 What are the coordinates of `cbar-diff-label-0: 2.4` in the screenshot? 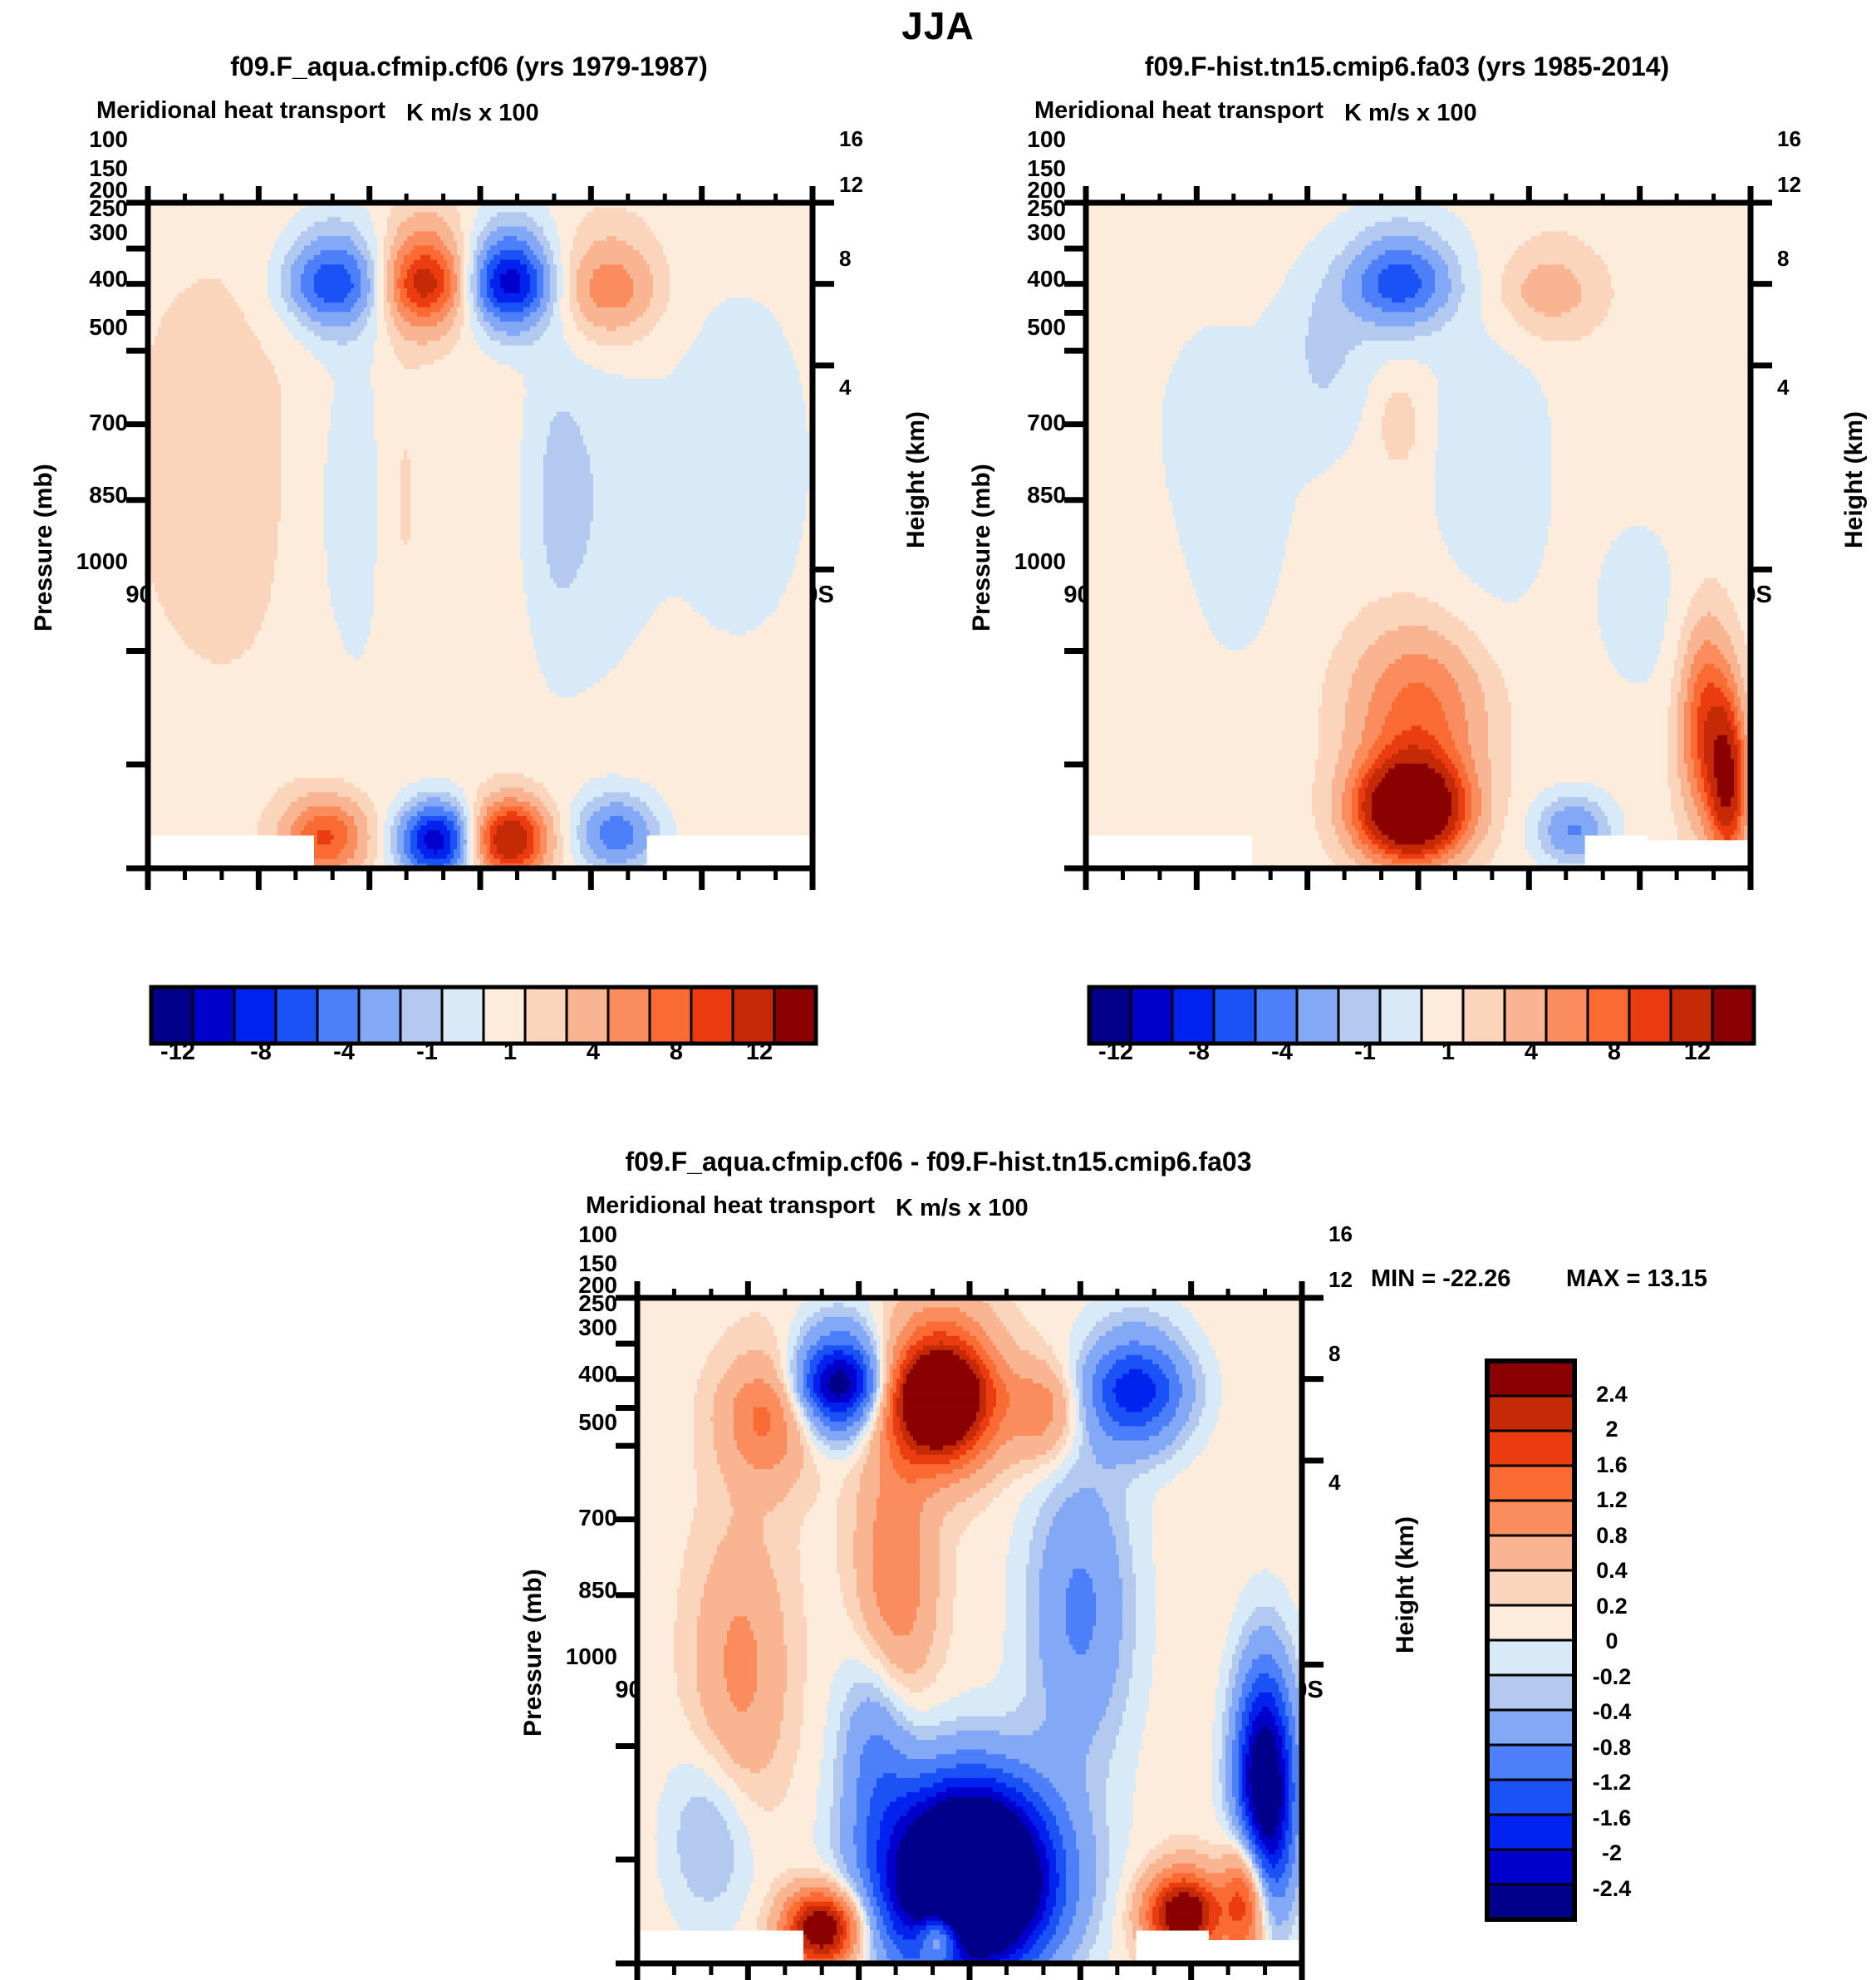 It's located at (1612, 1394).